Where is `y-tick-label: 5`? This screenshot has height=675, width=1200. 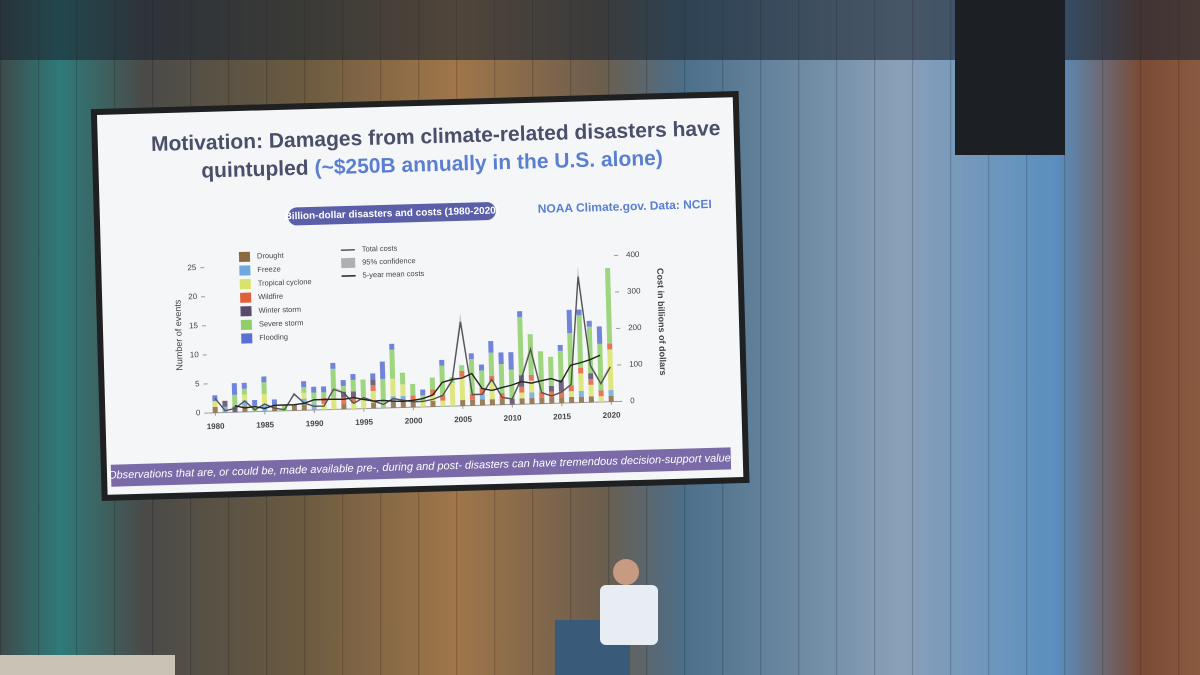
y-tick-label: 5 is located at coordinates (197, 383).